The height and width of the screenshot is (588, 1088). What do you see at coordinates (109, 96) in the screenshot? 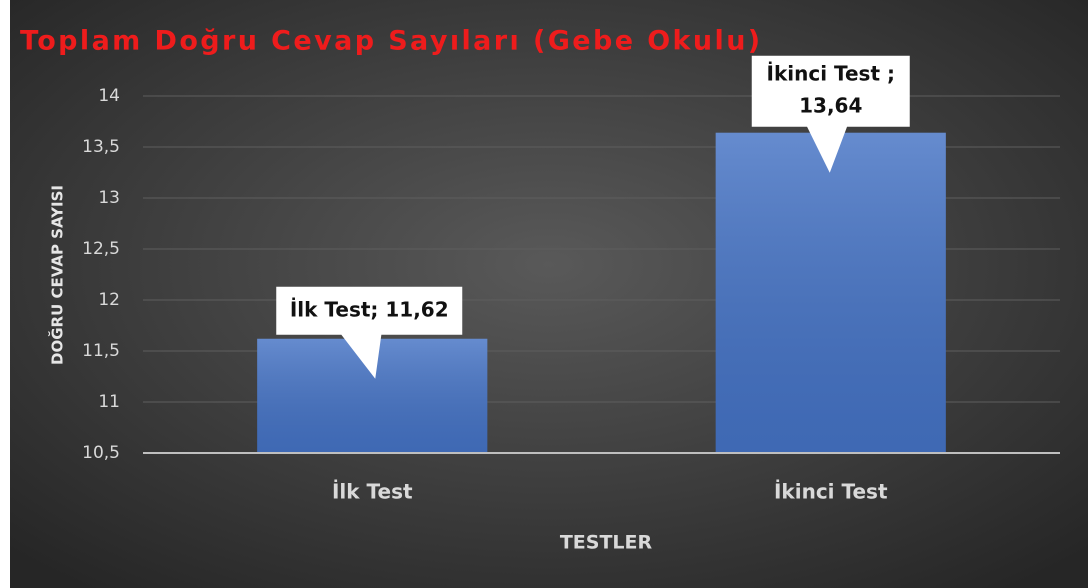
I see `y-tick-label: 14` at bounding box center [109, 96].